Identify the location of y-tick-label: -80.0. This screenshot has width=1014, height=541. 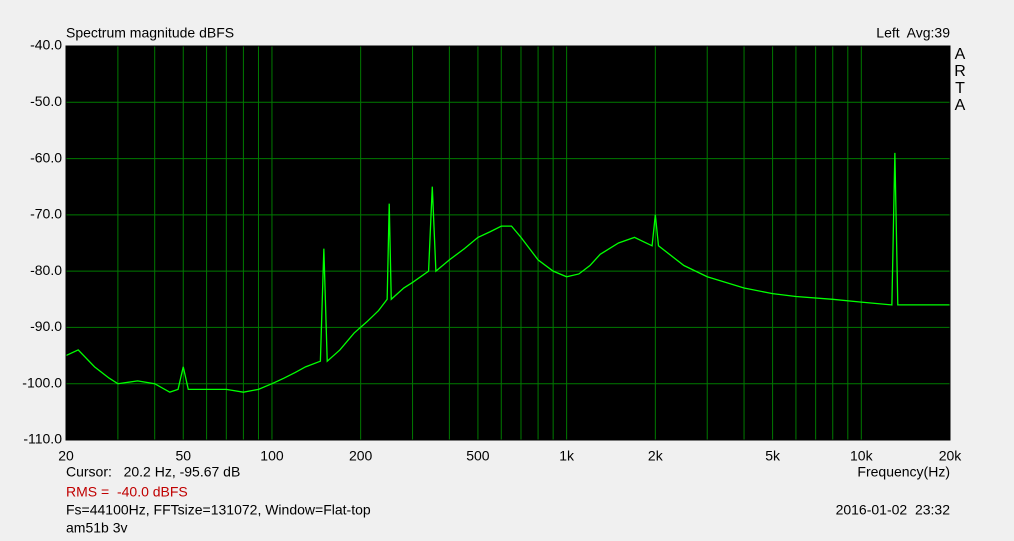
(46, 270).